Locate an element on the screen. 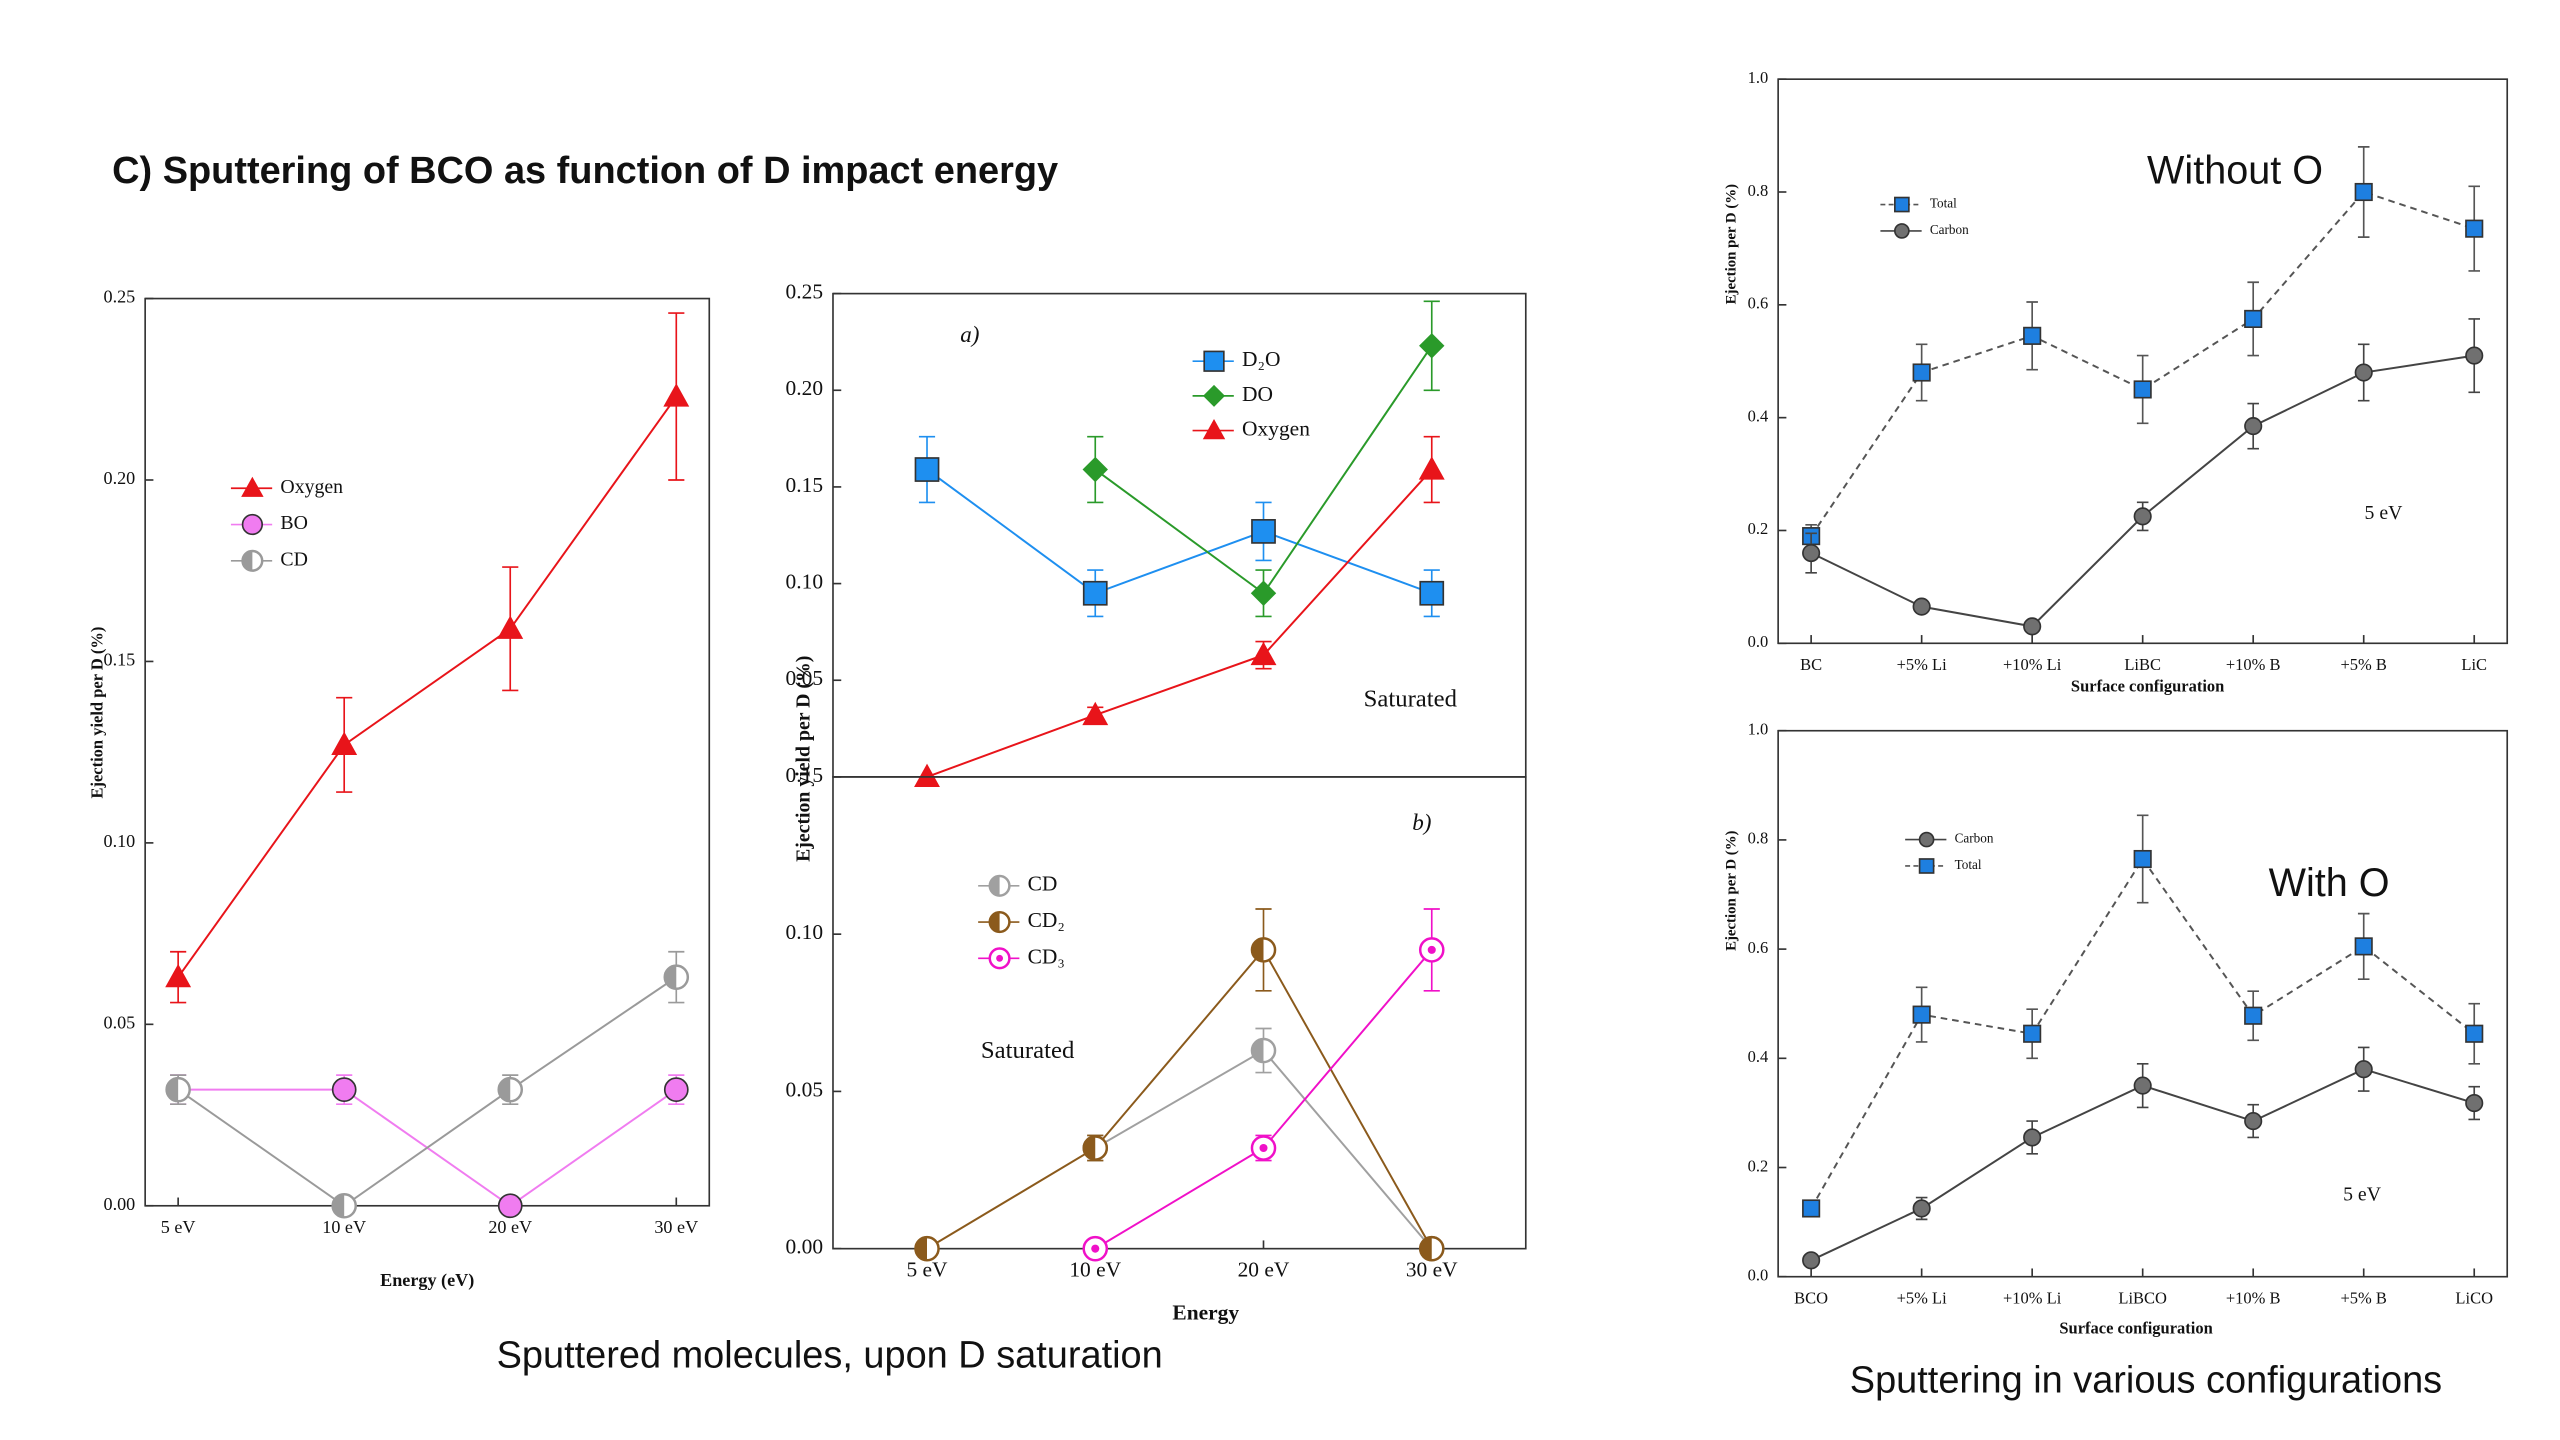 This screenshot has height=1440, width=2560. x-tick-label: BC is located at coordinates (1811, 664).